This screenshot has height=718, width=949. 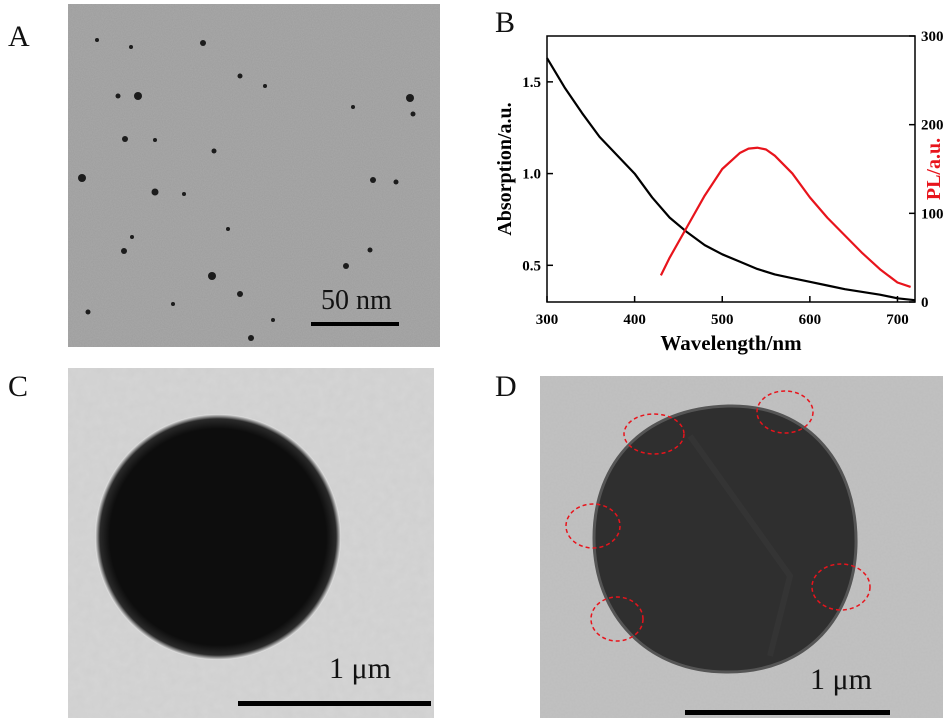 What do you see at coordinates (787, 712) in the screenshot?
I see `panel-d-scale-bar` at bounding box center [787, 712].